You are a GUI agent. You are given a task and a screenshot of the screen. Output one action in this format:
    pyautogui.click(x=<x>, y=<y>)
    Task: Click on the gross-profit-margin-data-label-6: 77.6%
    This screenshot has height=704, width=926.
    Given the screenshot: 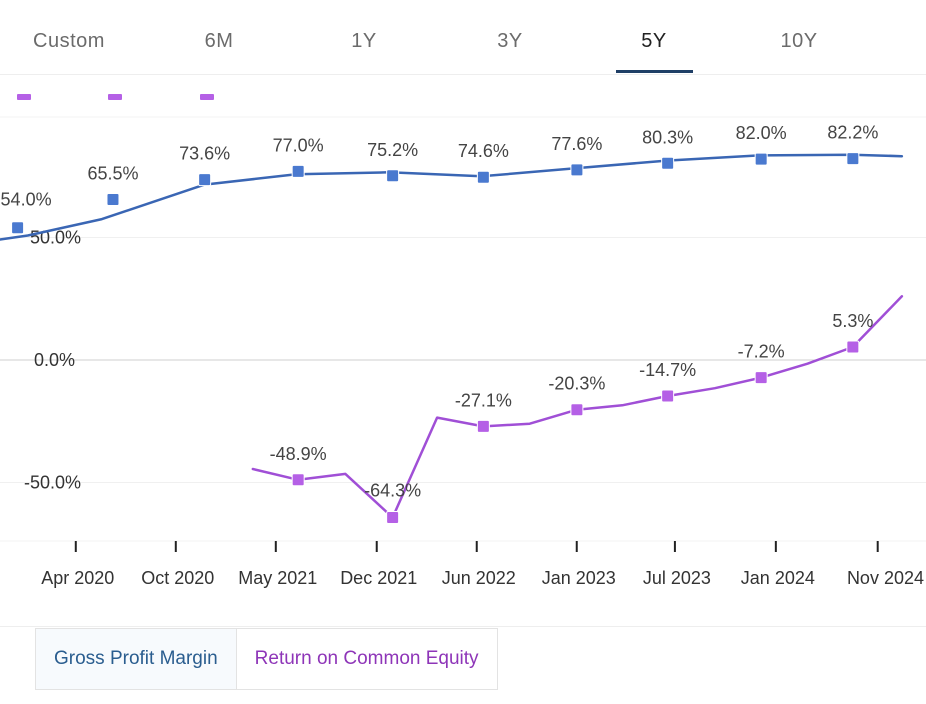 What is the action you would take?
    pyautogui.click(x=576, y=144)
    